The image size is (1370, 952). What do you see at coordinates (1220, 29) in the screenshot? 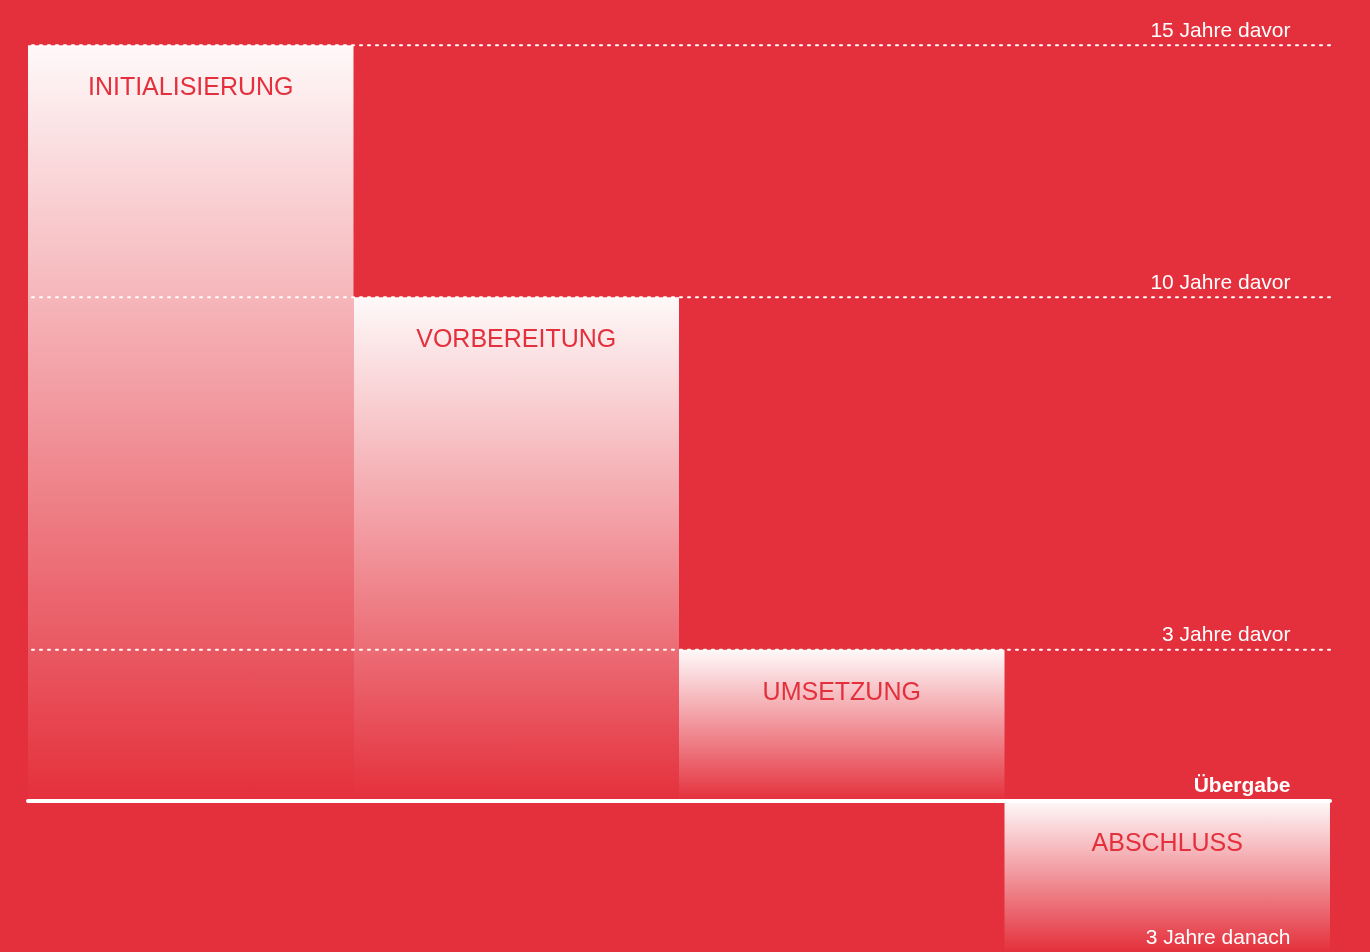
I see `y-tick-label: 15 Jahre davor` at bounding box center [1220, 29].